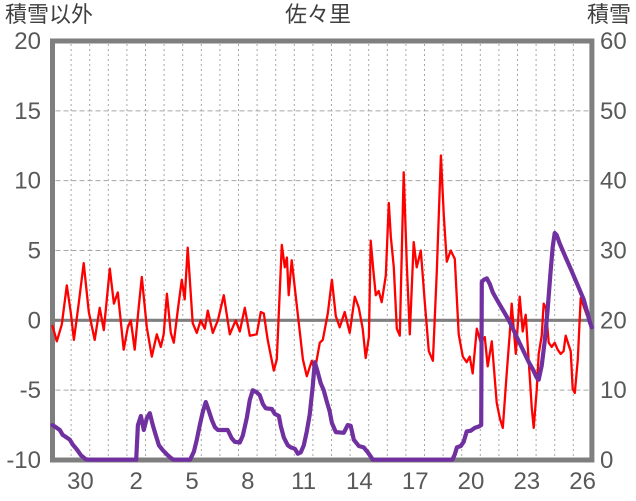  Describe the element at coordinates (471, 481) in the screenshot. I see `x-tick-label: 20` at that location.